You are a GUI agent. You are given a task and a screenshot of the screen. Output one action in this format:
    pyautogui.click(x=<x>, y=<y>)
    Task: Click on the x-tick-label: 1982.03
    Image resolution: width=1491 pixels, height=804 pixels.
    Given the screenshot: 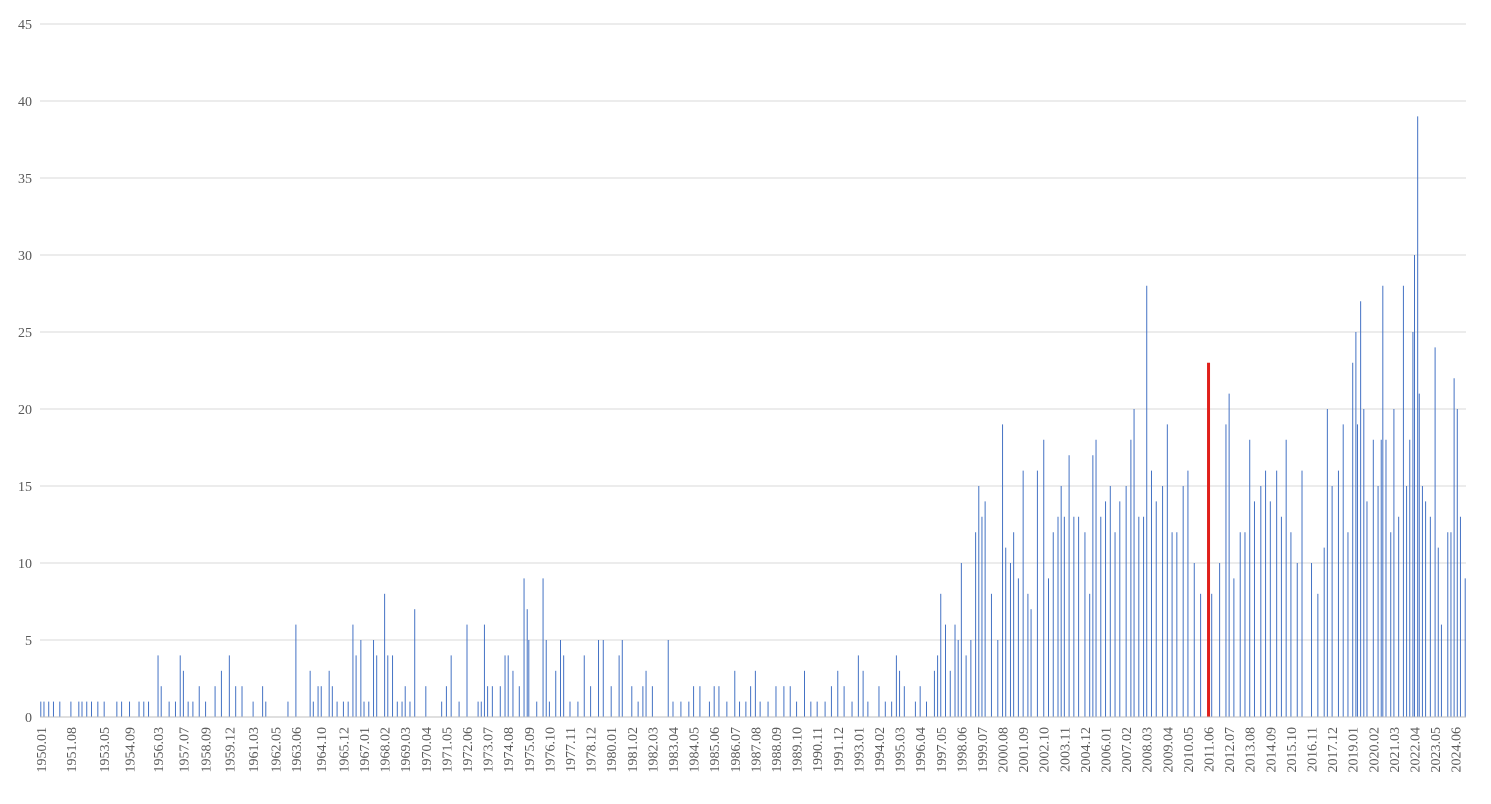 What is the action you would take?
    pyautogui.click(x=653, y=750)
    